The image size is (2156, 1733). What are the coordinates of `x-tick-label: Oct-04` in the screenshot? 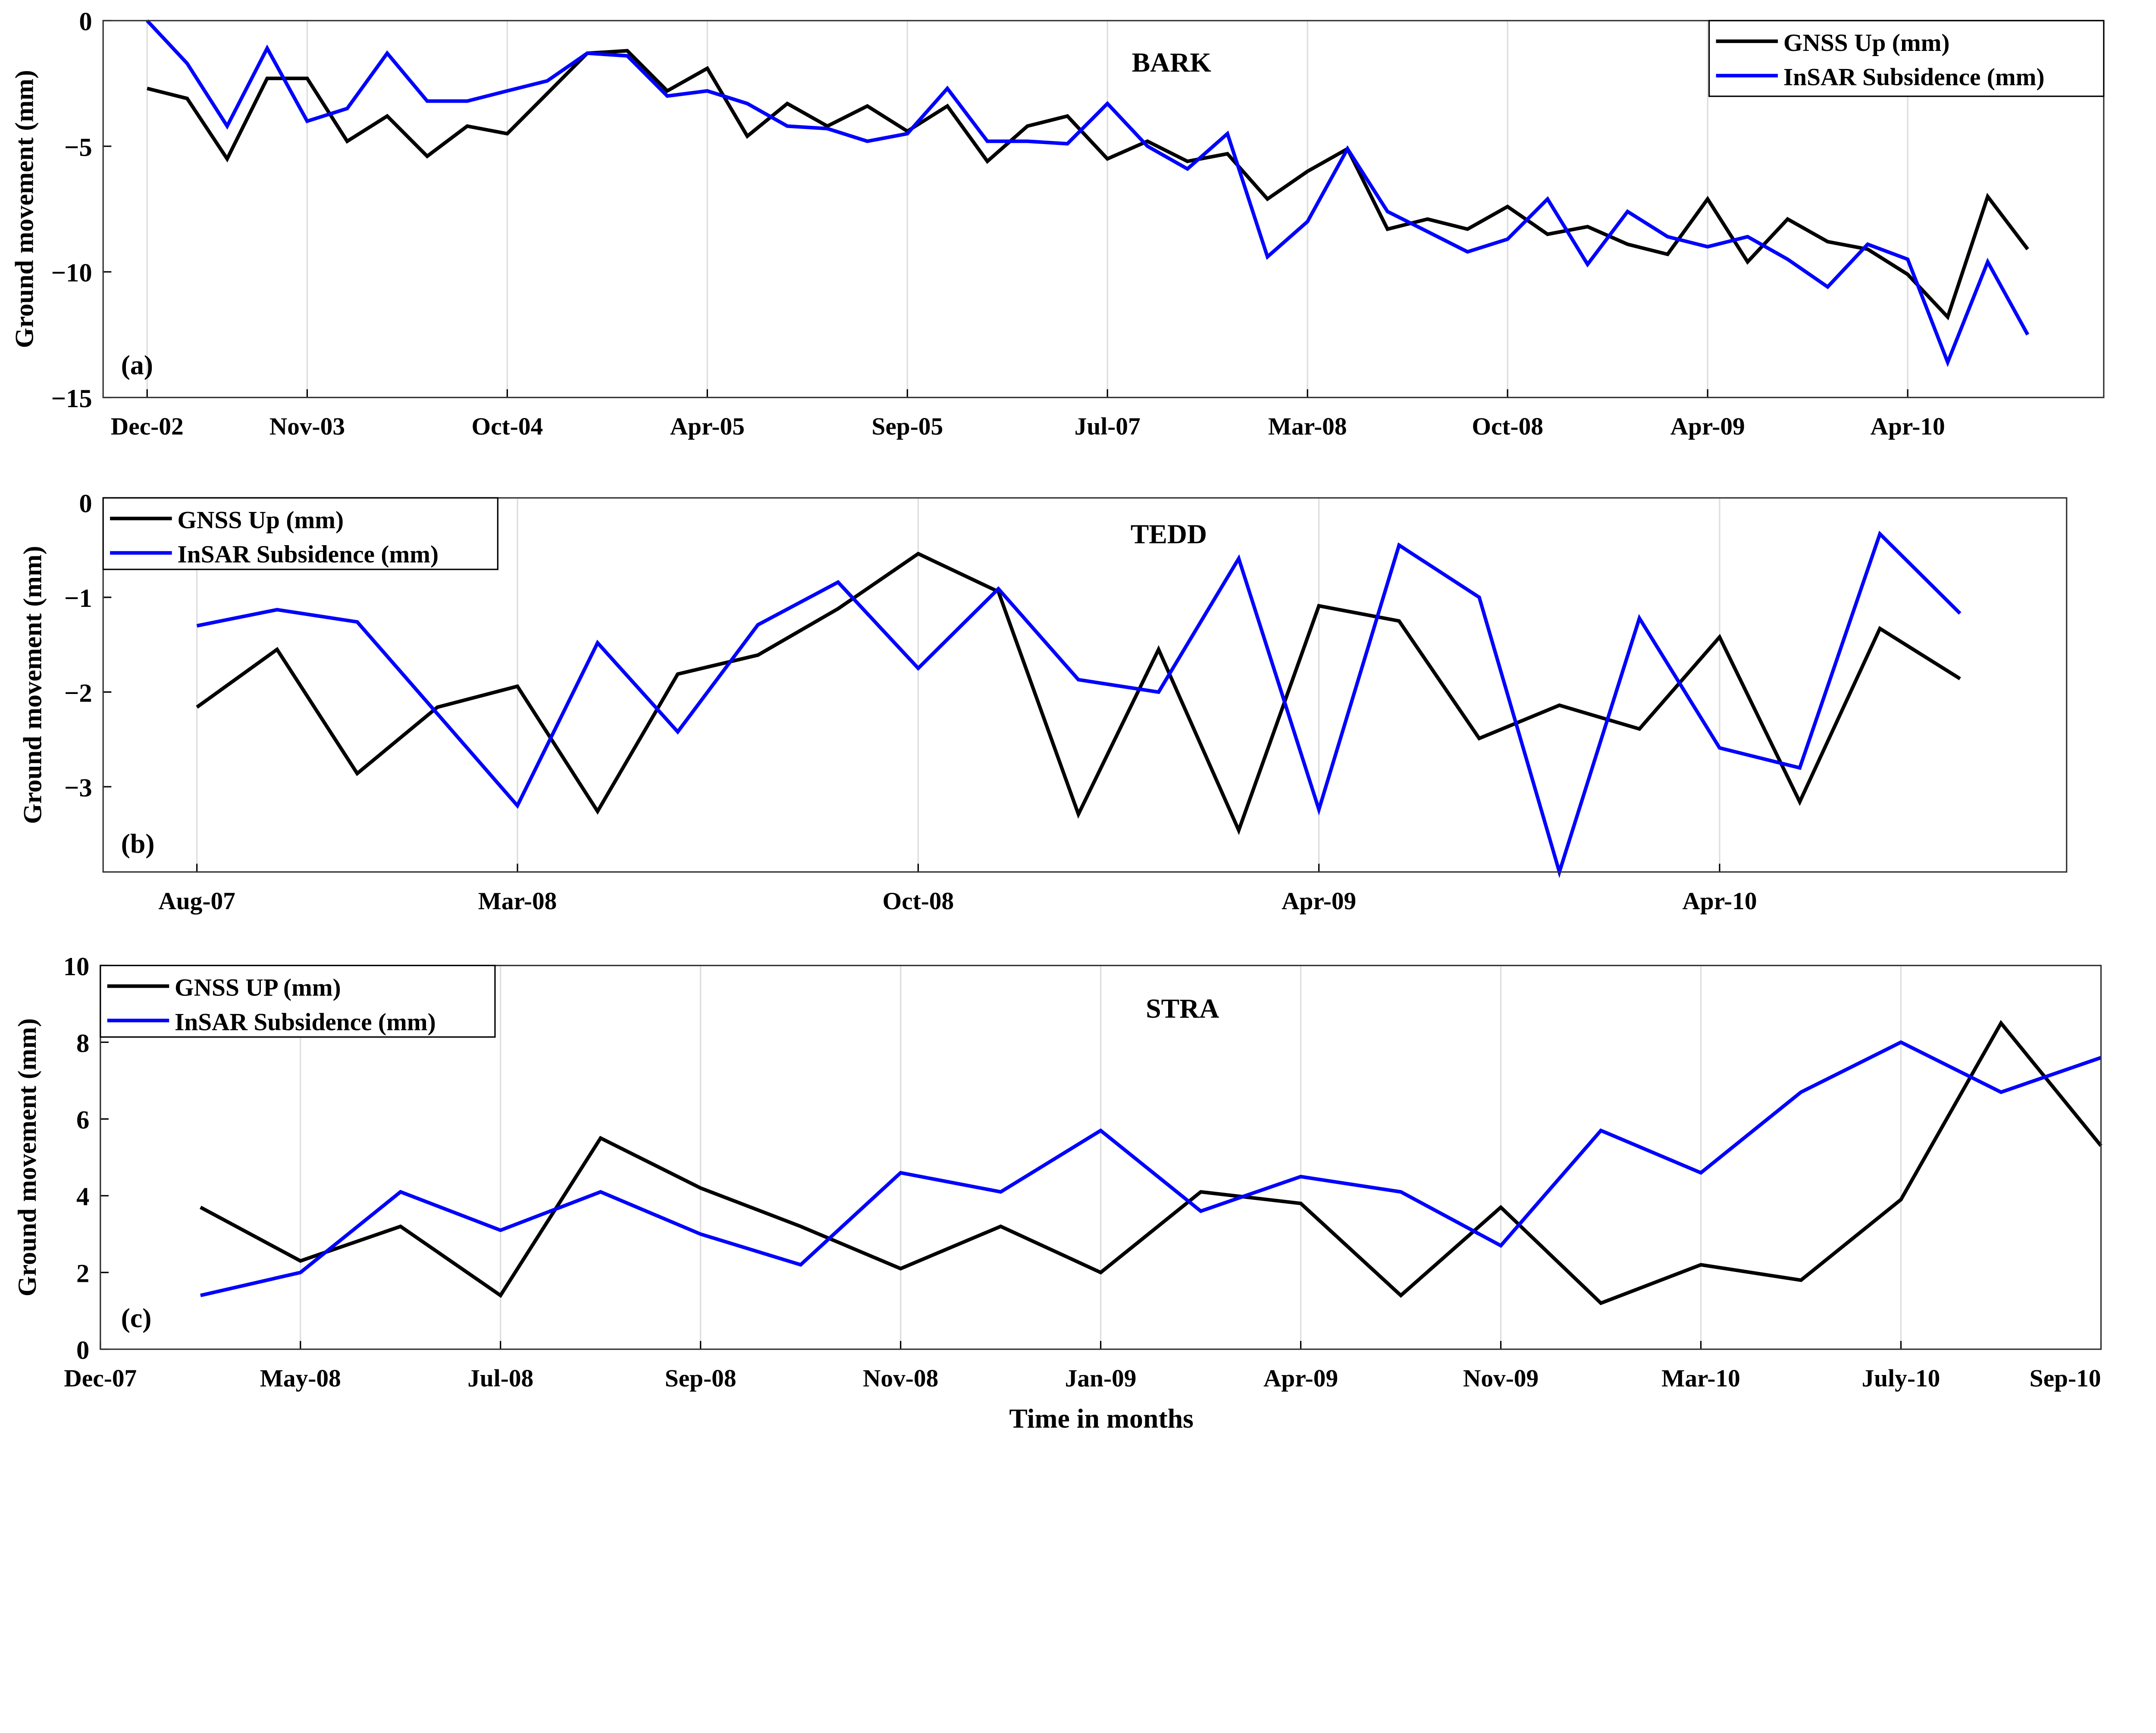 It's located at (507, 427).